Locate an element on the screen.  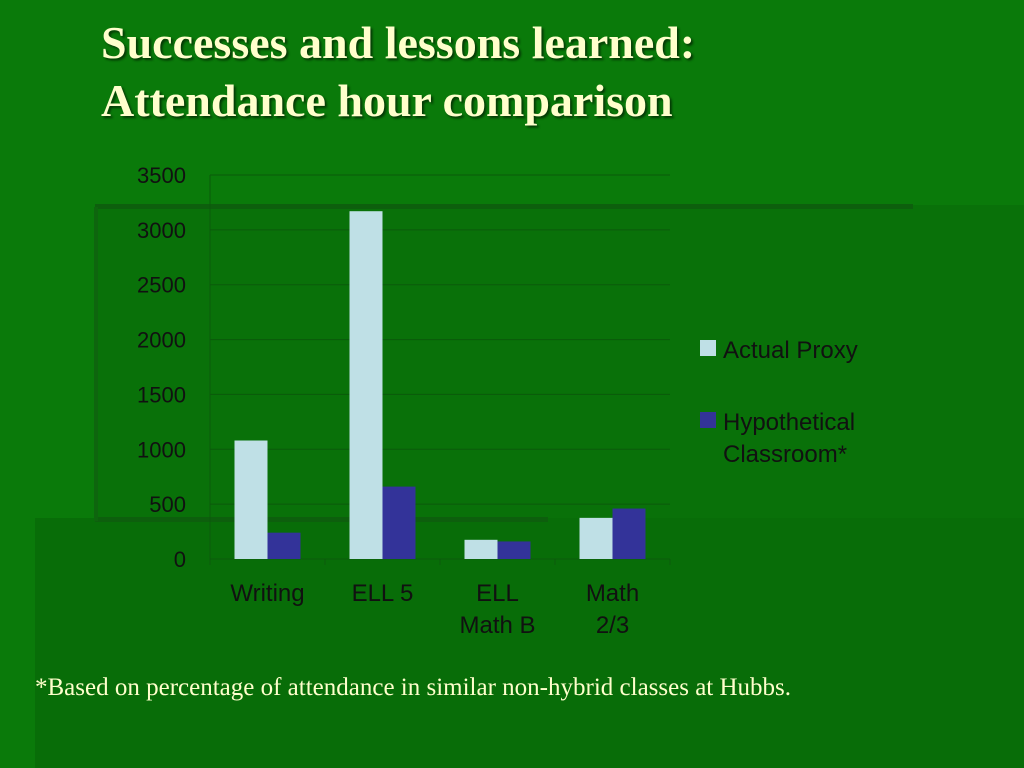
y-tick-label: 3500 is located at coordinates (161, 175).